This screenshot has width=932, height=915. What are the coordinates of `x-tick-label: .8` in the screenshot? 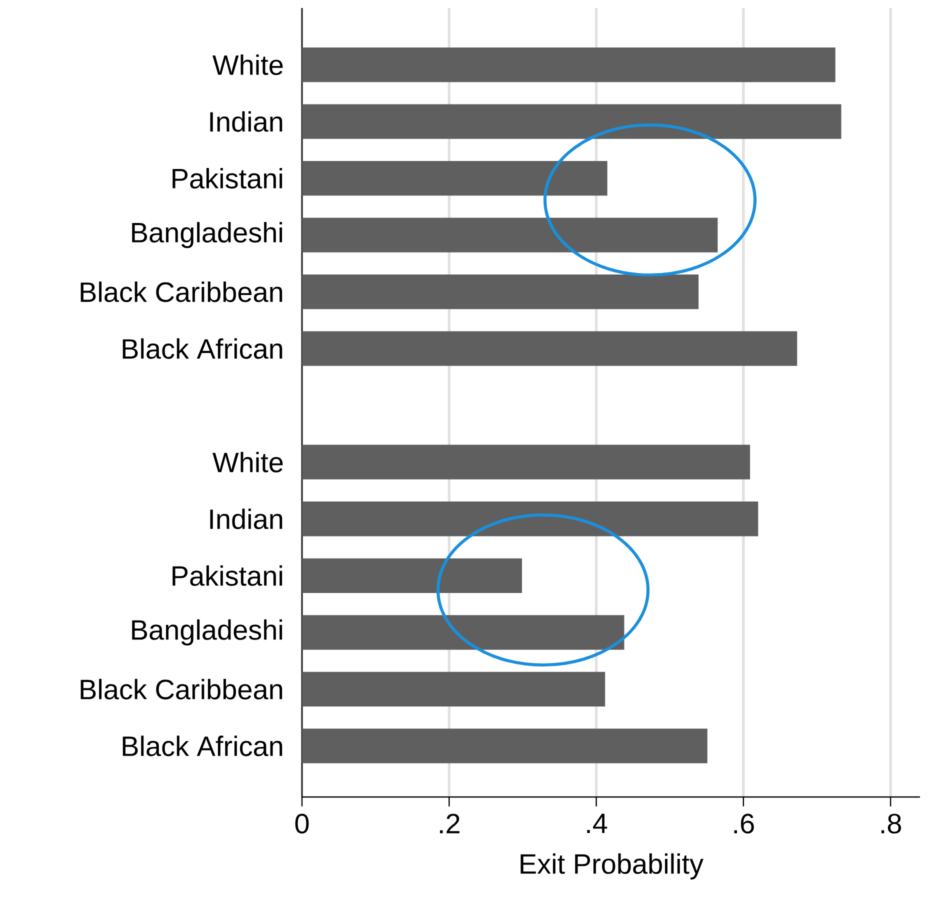 It's located at (891, 824).